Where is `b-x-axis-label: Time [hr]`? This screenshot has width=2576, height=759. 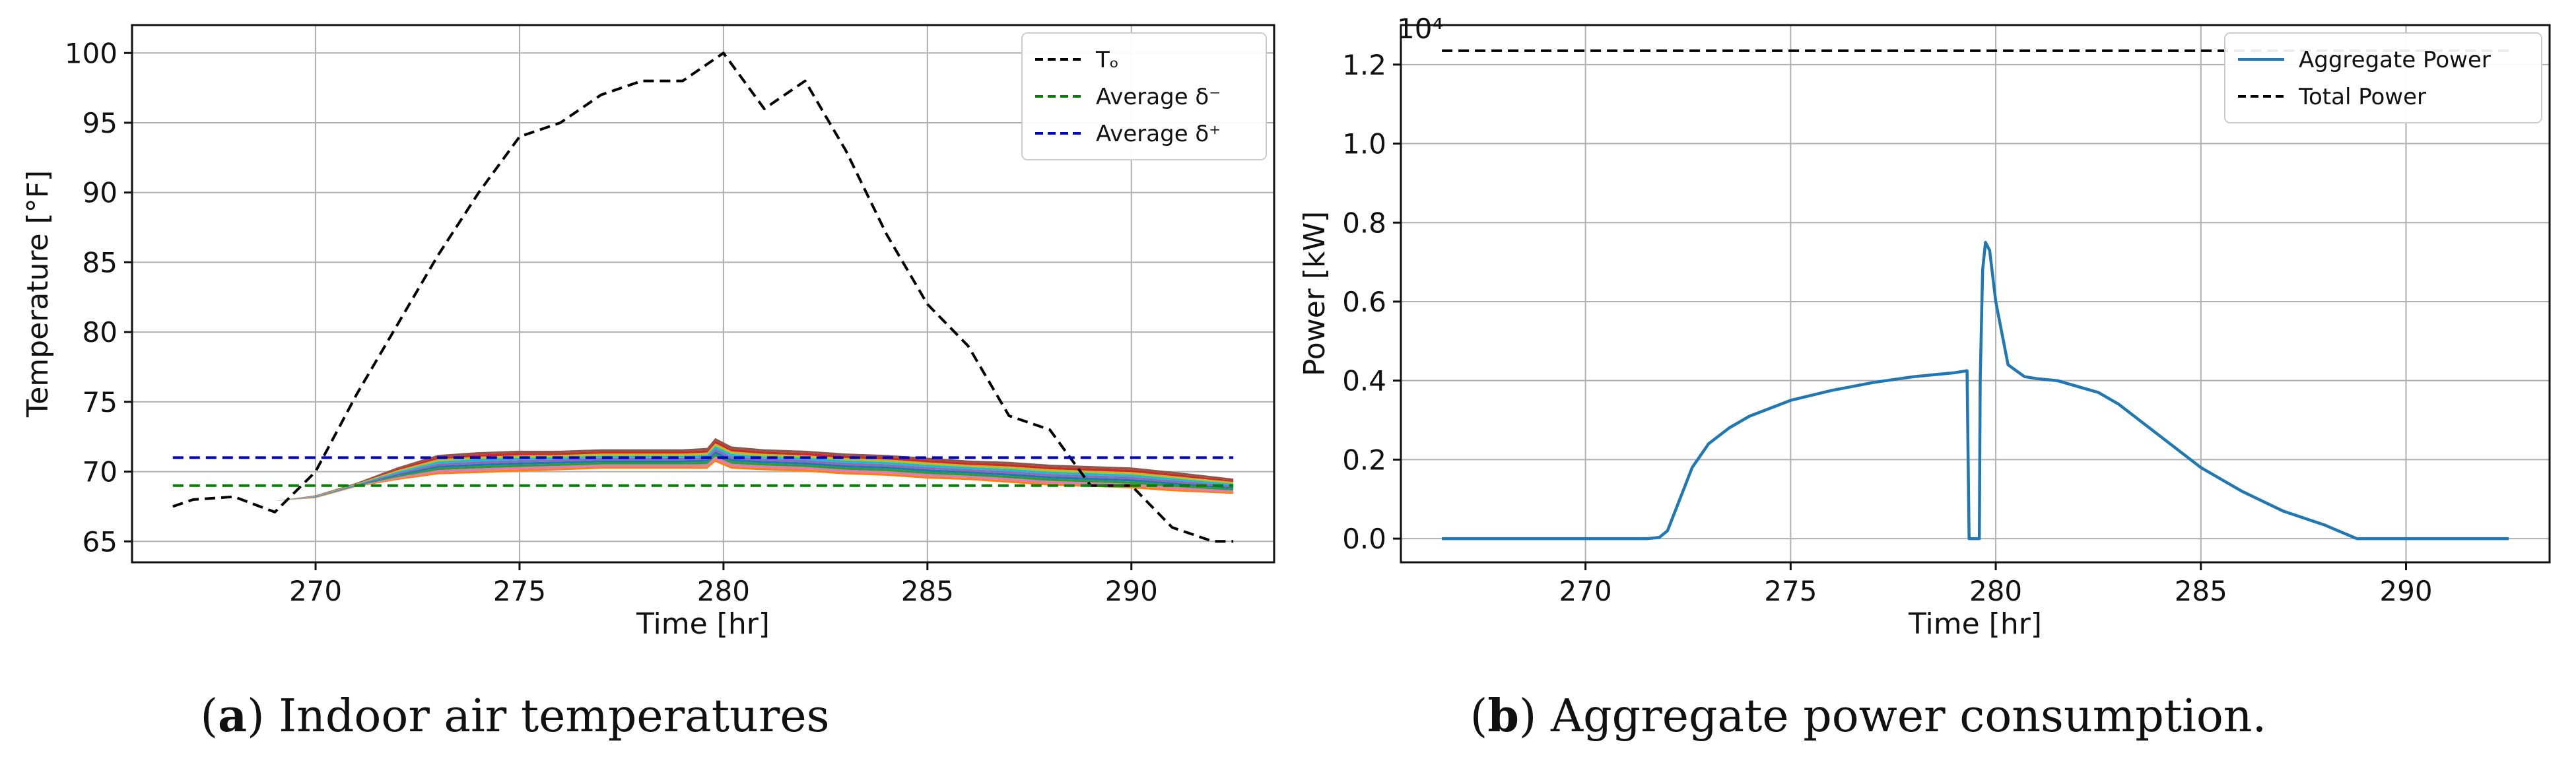
b-x-axis-label: Time [hr] is located at coordinates (1975, 624).